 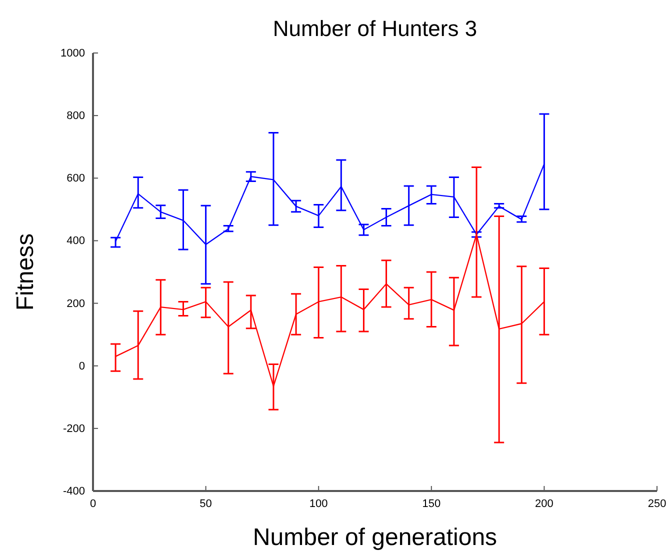 I want to click on y-tick-label: 1000, so click(x=72, y=54).